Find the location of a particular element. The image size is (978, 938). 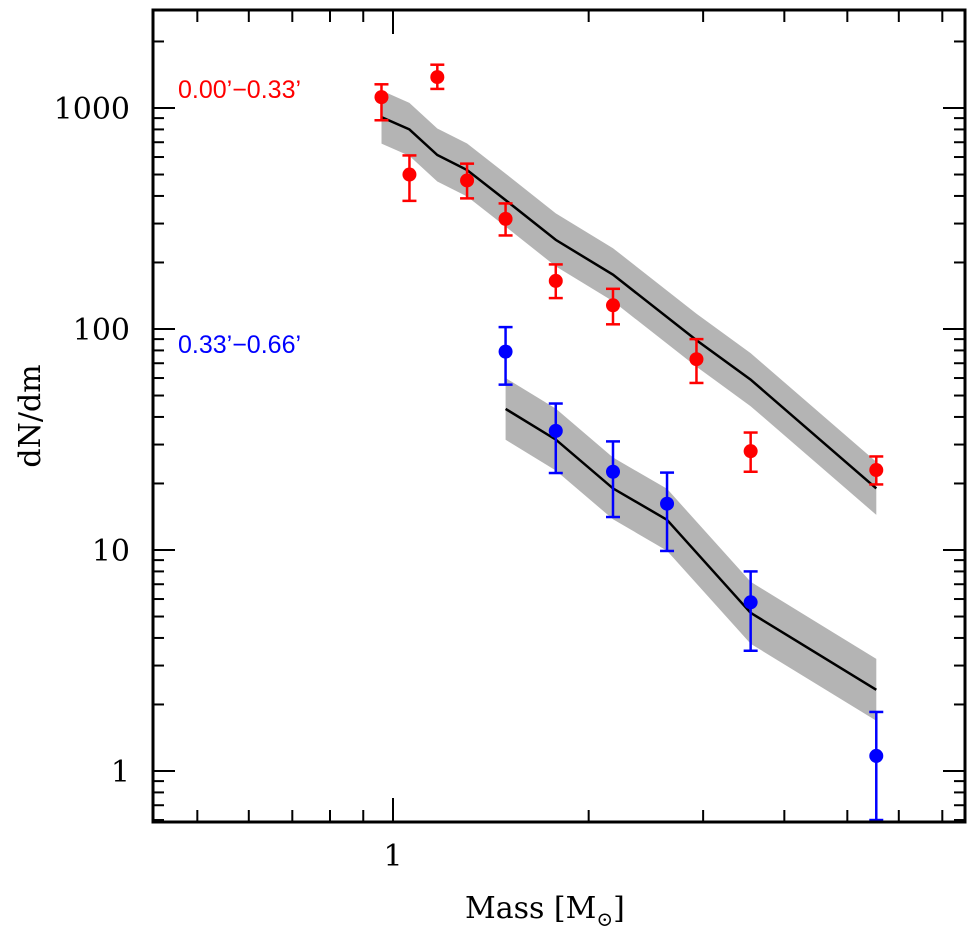

series-label-inner: 0.00’−0.33’ is located at coordinates (239, 90).